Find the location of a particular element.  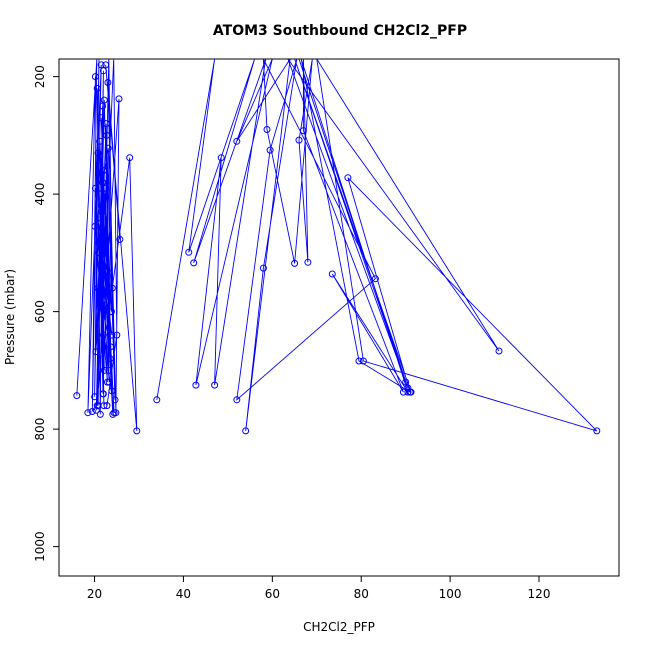

x-tick-label: 120 is located at coordinates (539, 594).